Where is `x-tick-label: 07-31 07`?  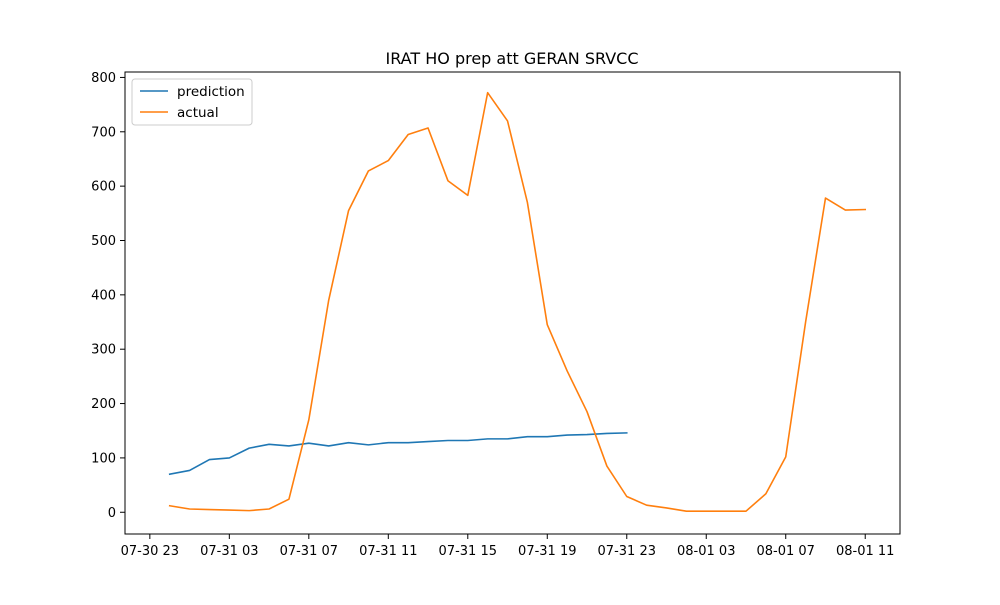
x-tick-label: 07-31 07 is located at coordinates (309, 551).